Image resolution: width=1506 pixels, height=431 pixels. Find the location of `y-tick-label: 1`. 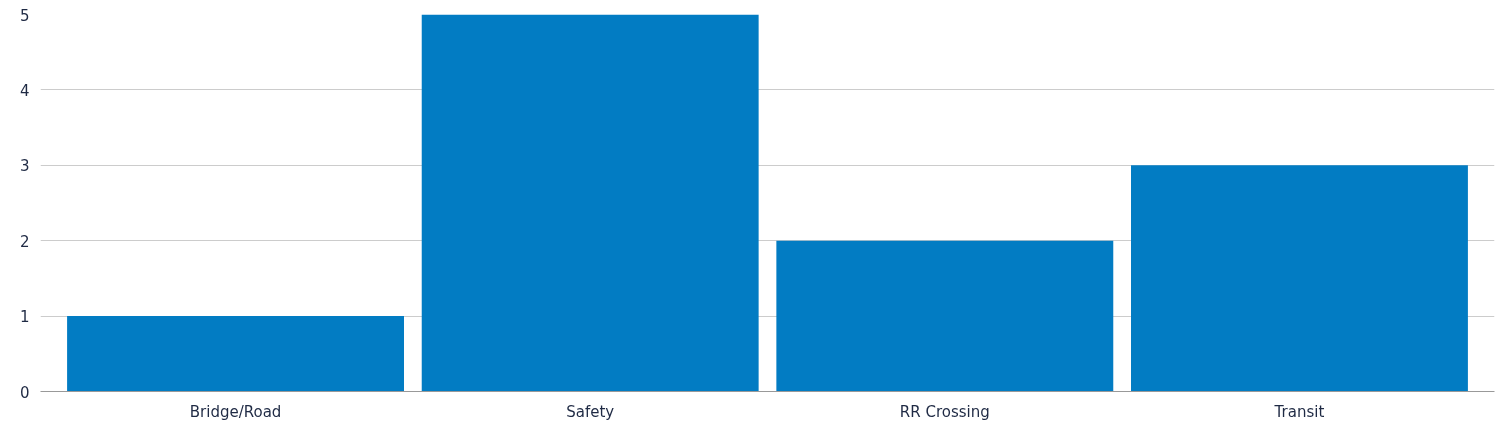

y-tick-label: 1 is located at coordinates (24, 317).